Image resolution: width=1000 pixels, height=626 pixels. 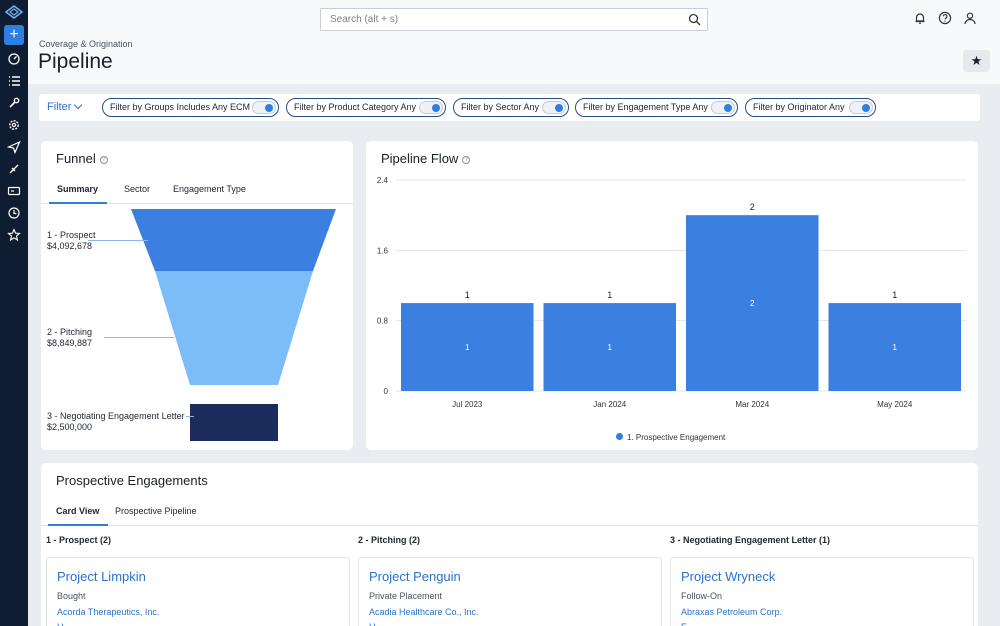 What do you see at coordinates (14, 12) in the screenshot?
I see `logo-icon` at bounding box center [14, 12].